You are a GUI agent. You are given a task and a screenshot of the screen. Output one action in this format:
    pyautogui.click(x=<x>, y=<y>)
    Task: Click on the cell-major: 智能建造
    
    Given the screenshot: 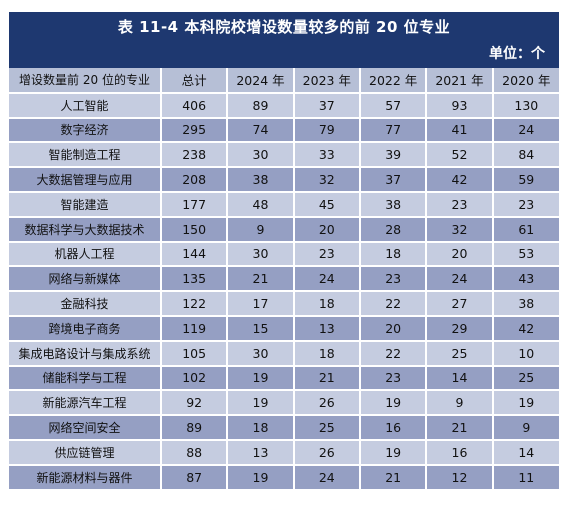 What is the action you would take?
    pyautogui.click(x=85, y=204)
    